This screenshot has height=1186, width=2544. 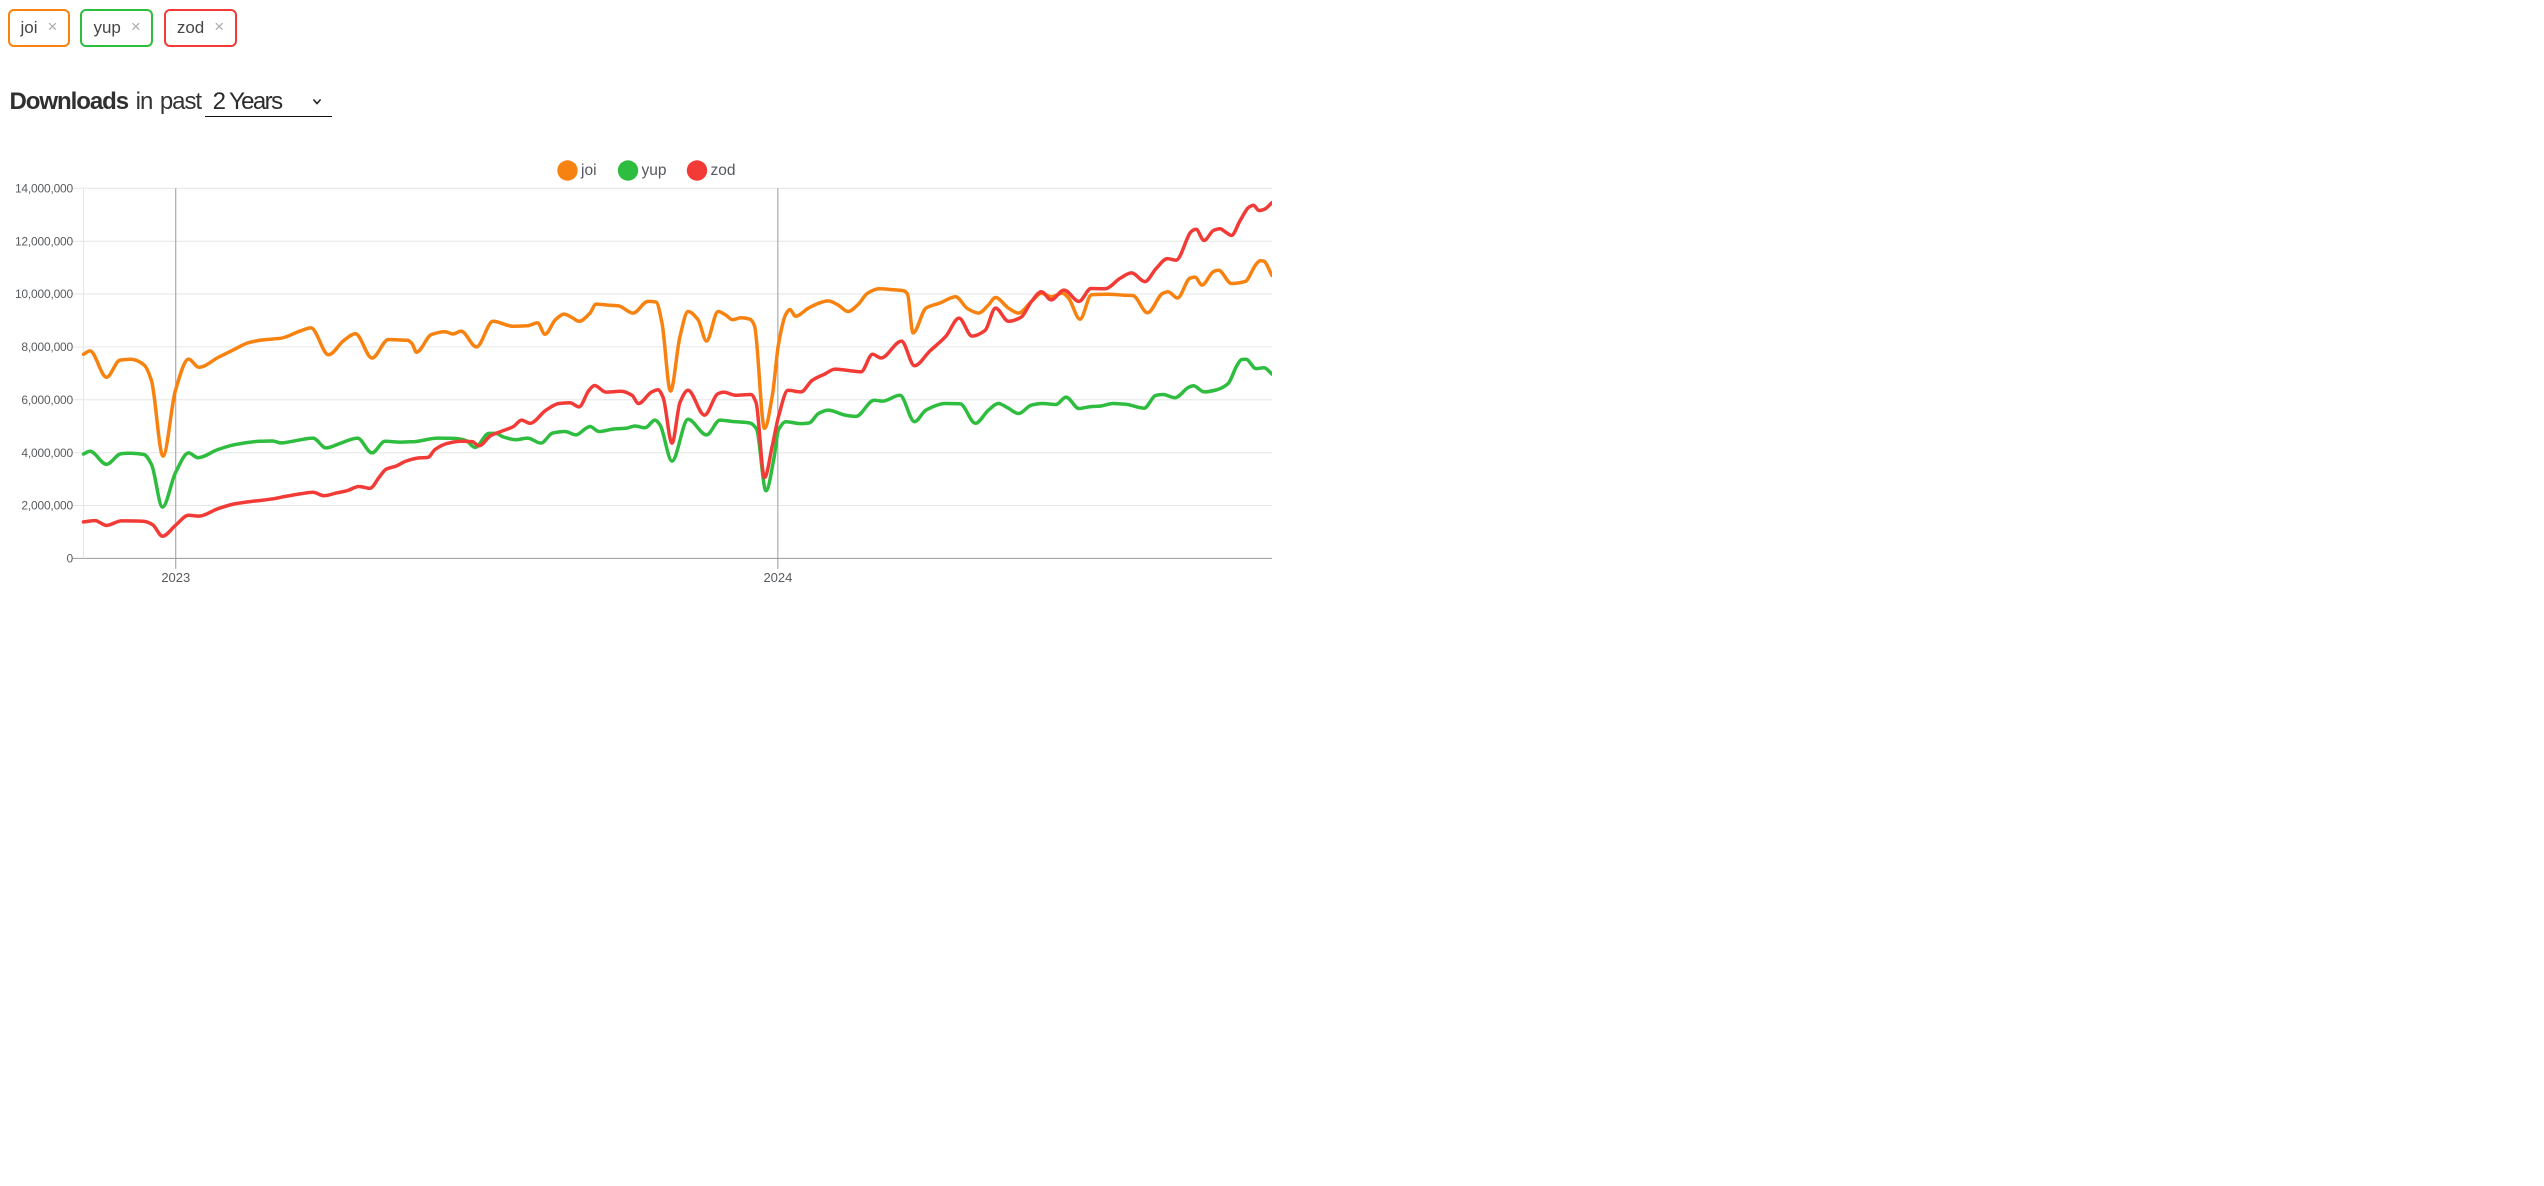 I want to click on svg-text: 2023, so click(x=175, y=577).